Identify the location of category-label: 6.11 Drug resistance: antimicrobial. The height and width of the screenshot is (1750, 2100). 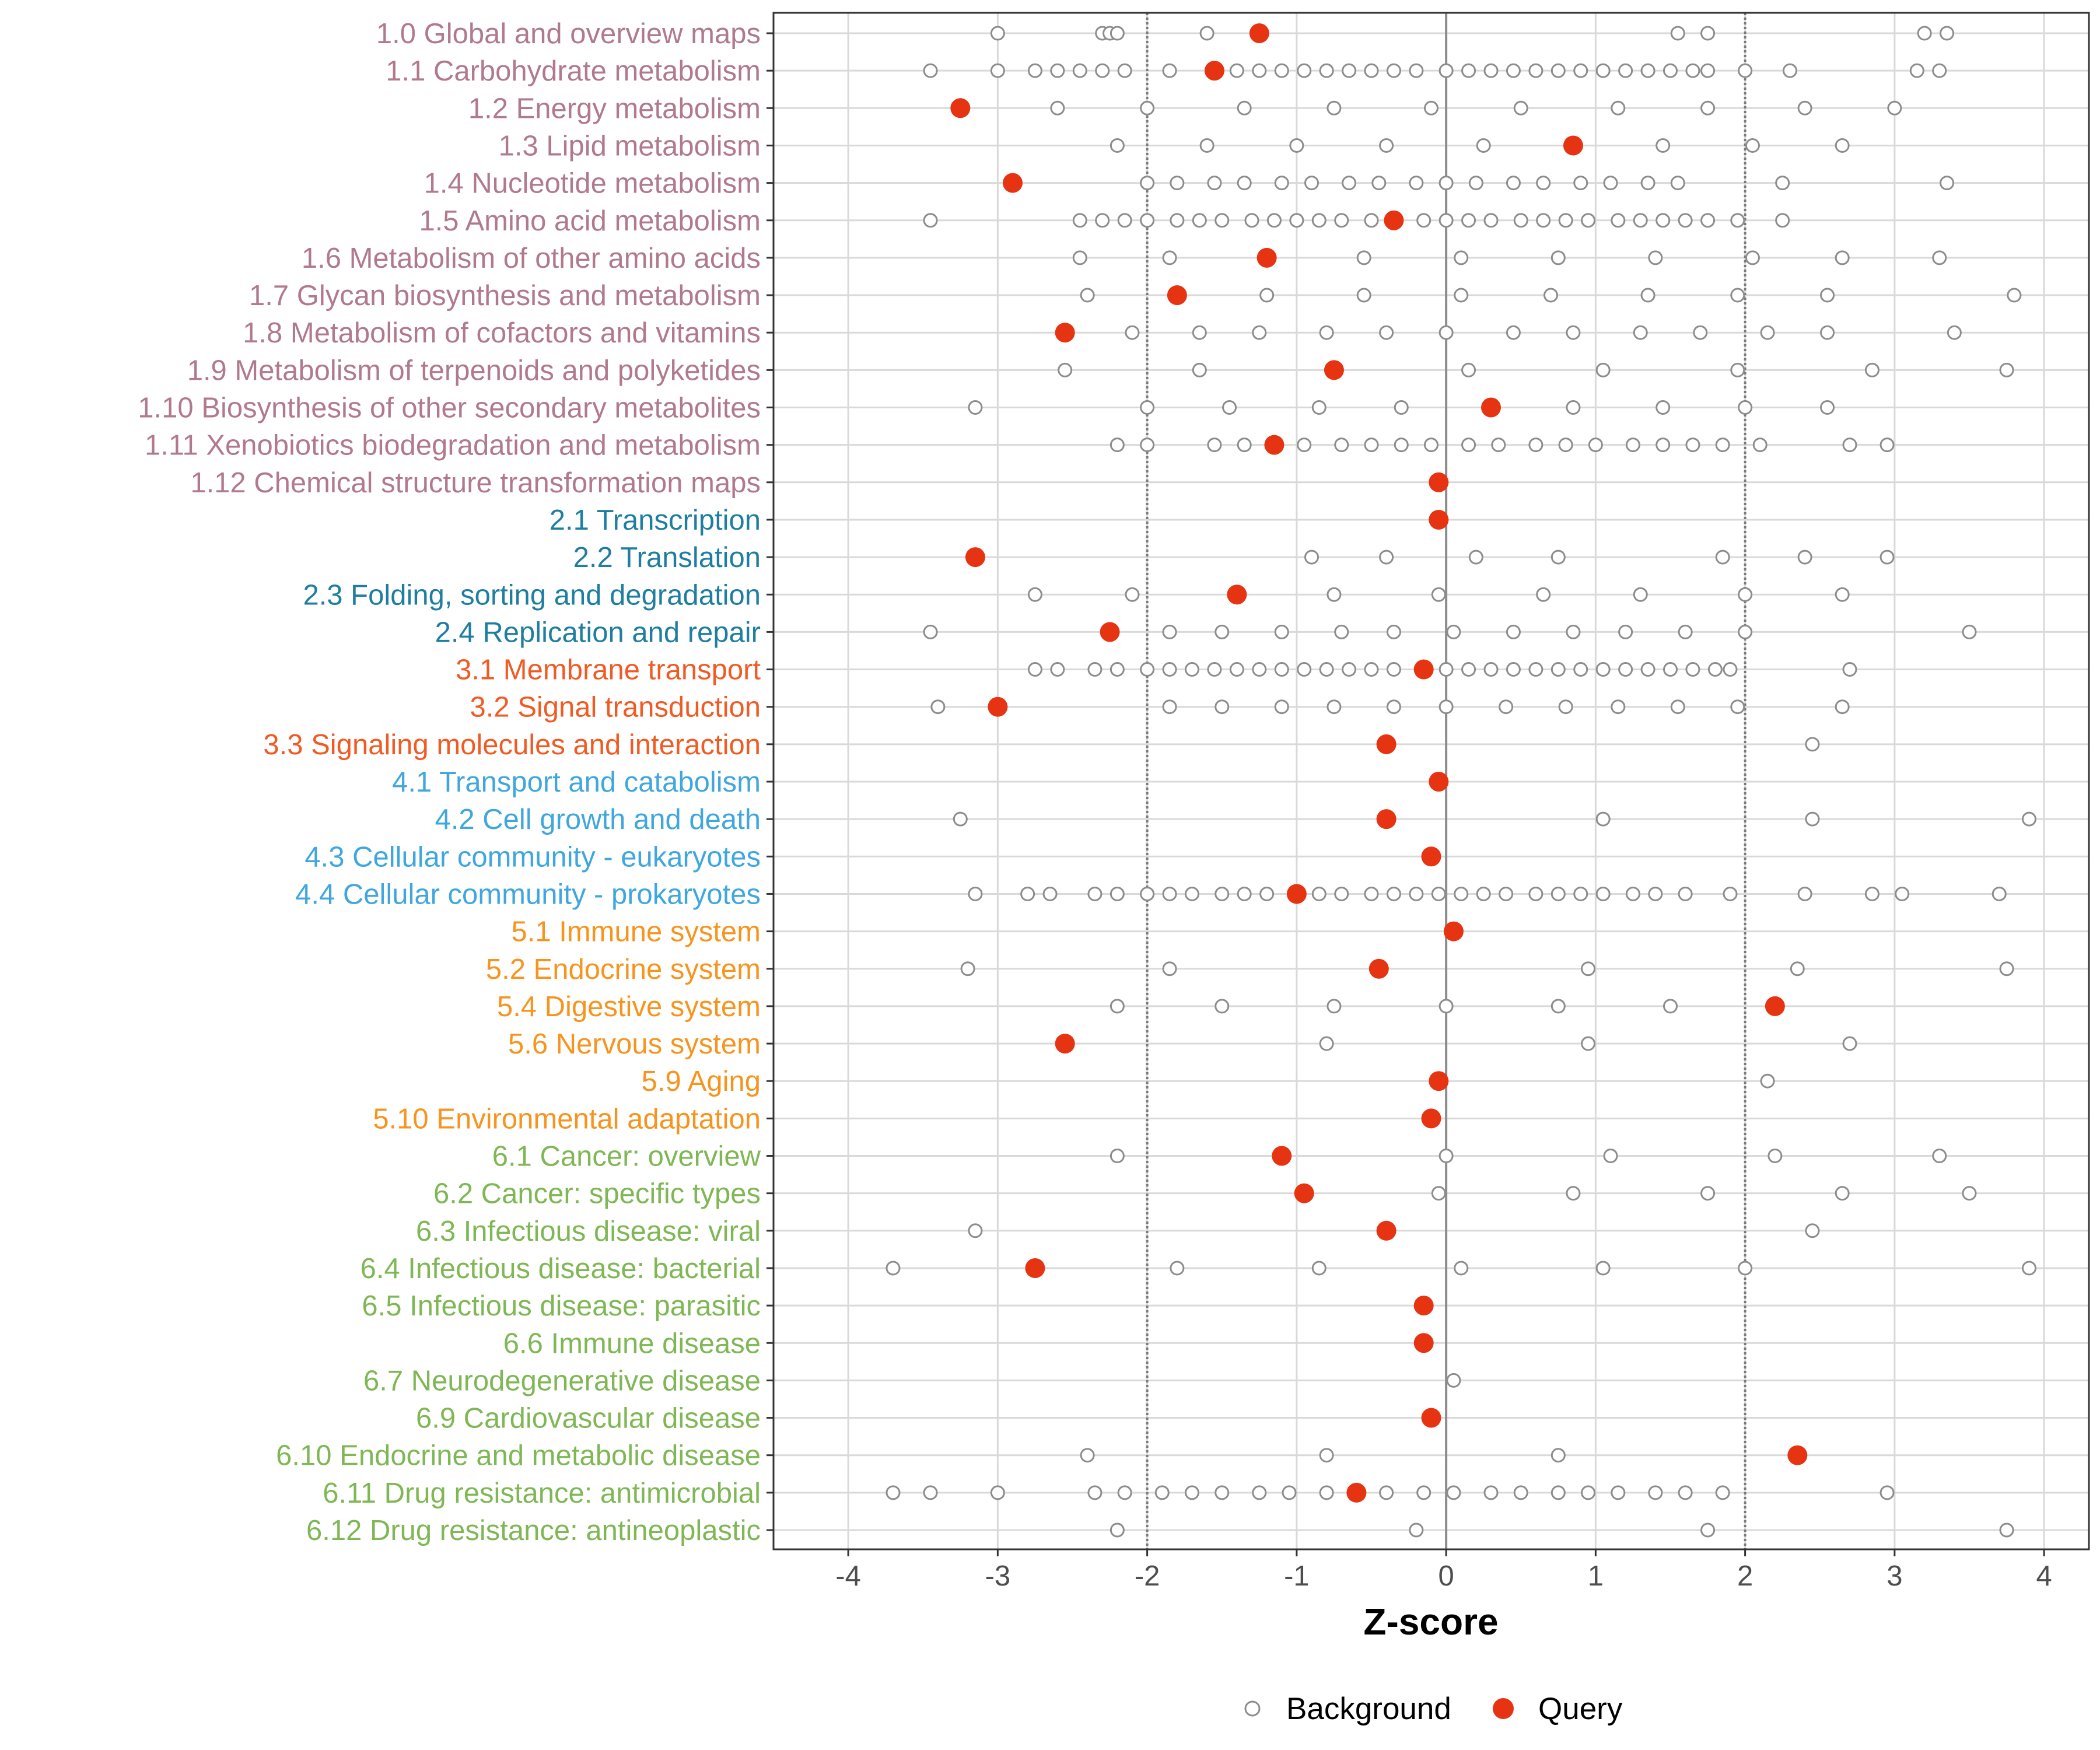
(542, 1493).